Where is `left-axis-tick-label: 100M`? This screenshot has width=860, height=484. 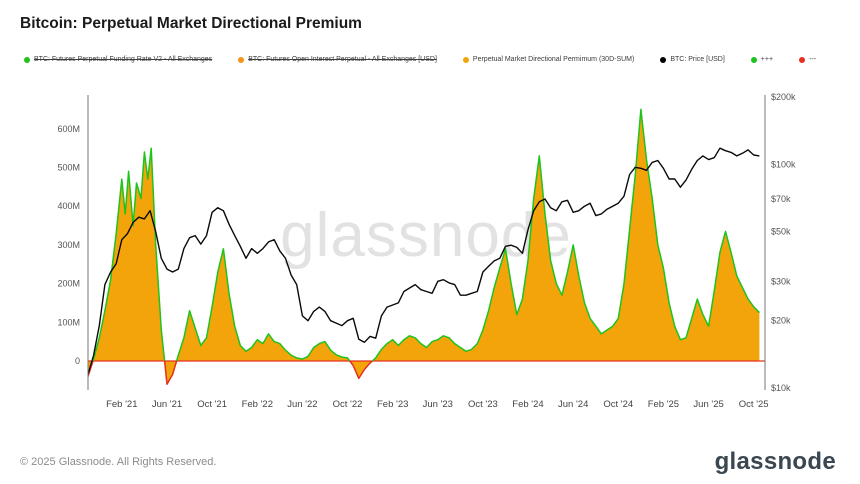 left-axis-tick-label: 100M is located at coordinates (68, 322).